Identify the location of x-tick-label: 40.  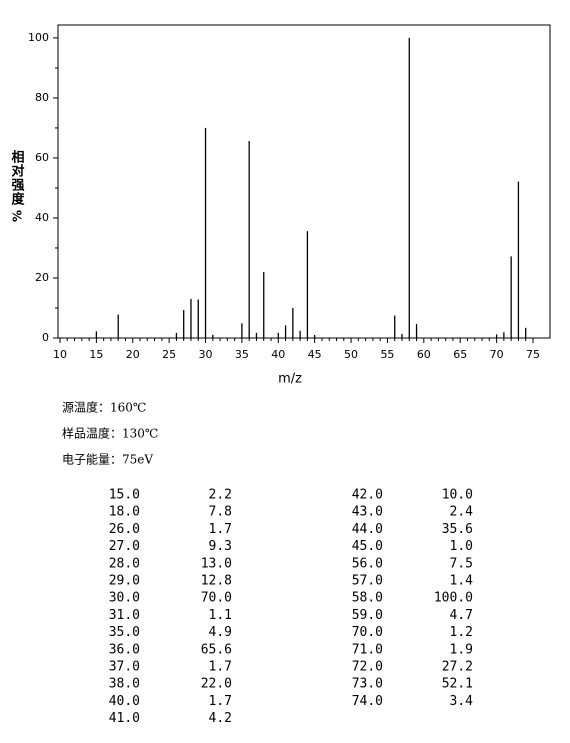
(278, 354).